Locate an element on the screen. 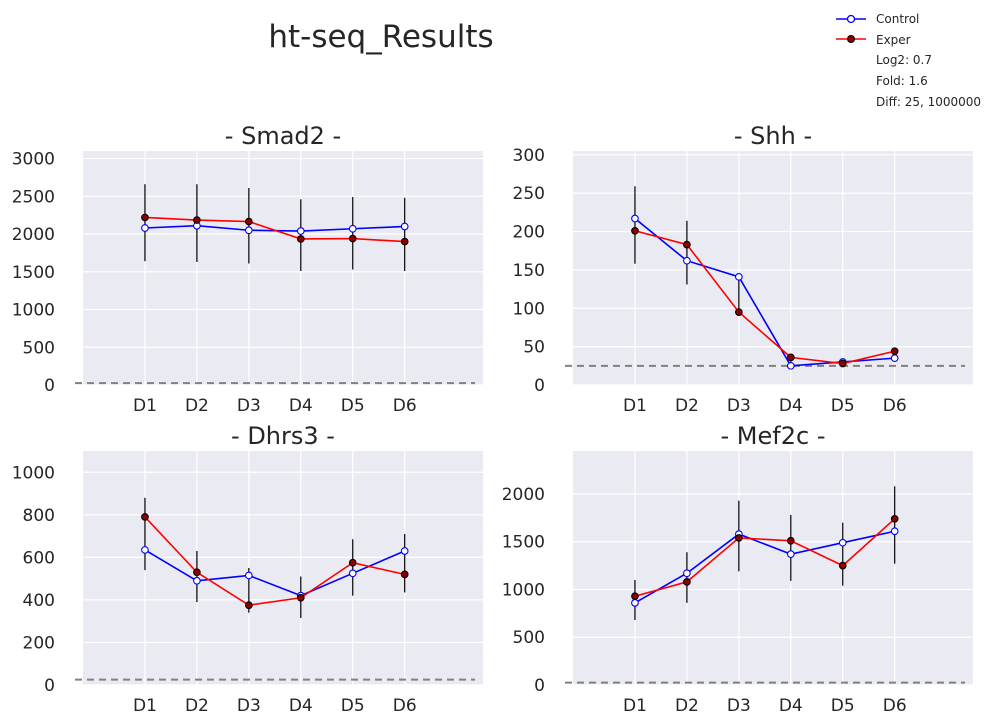 The height and width of the screenshot is (723, 995). y-tick-label: 3000 is located at coordinates (33, 160).